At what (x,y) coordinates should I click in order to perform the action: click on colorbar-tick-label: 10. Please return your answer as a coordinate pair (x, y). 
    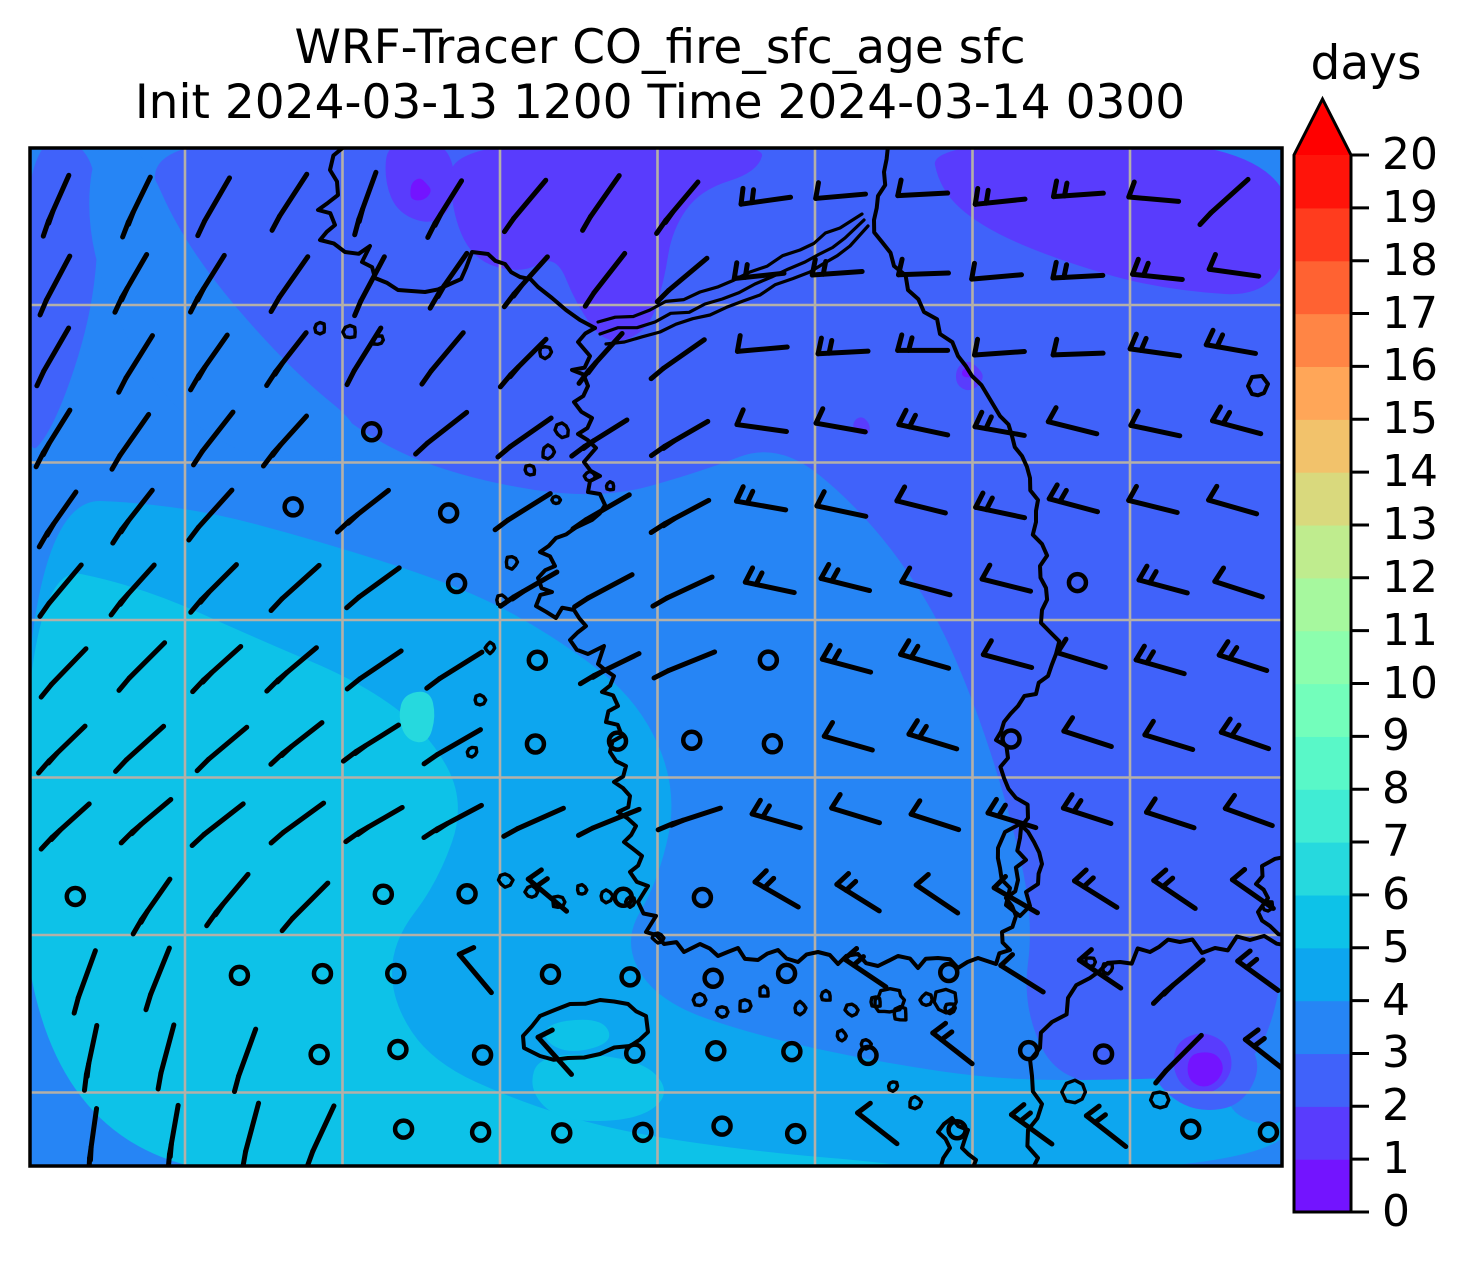
    Looking at the image, I should click on (1410, 683).